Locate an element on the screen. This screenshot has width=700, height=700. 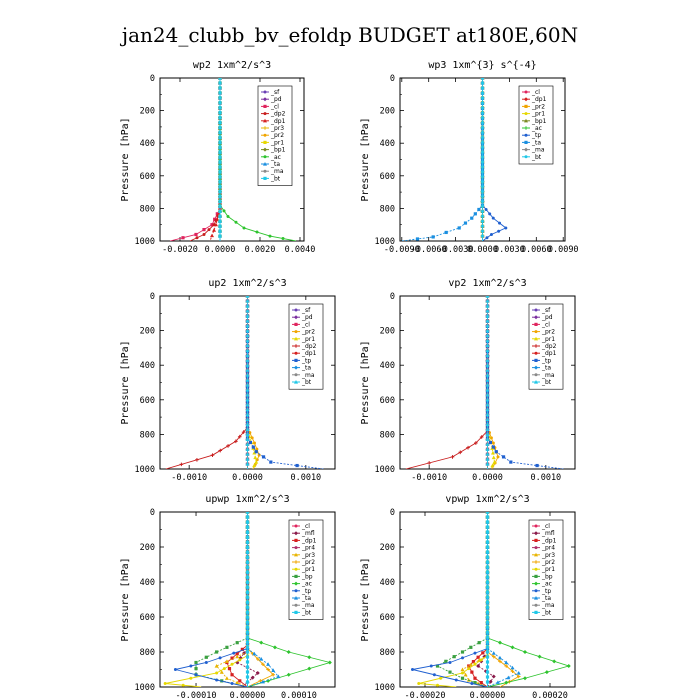
x-tick-label: -0.0090 is located at coordinates (402, 250).